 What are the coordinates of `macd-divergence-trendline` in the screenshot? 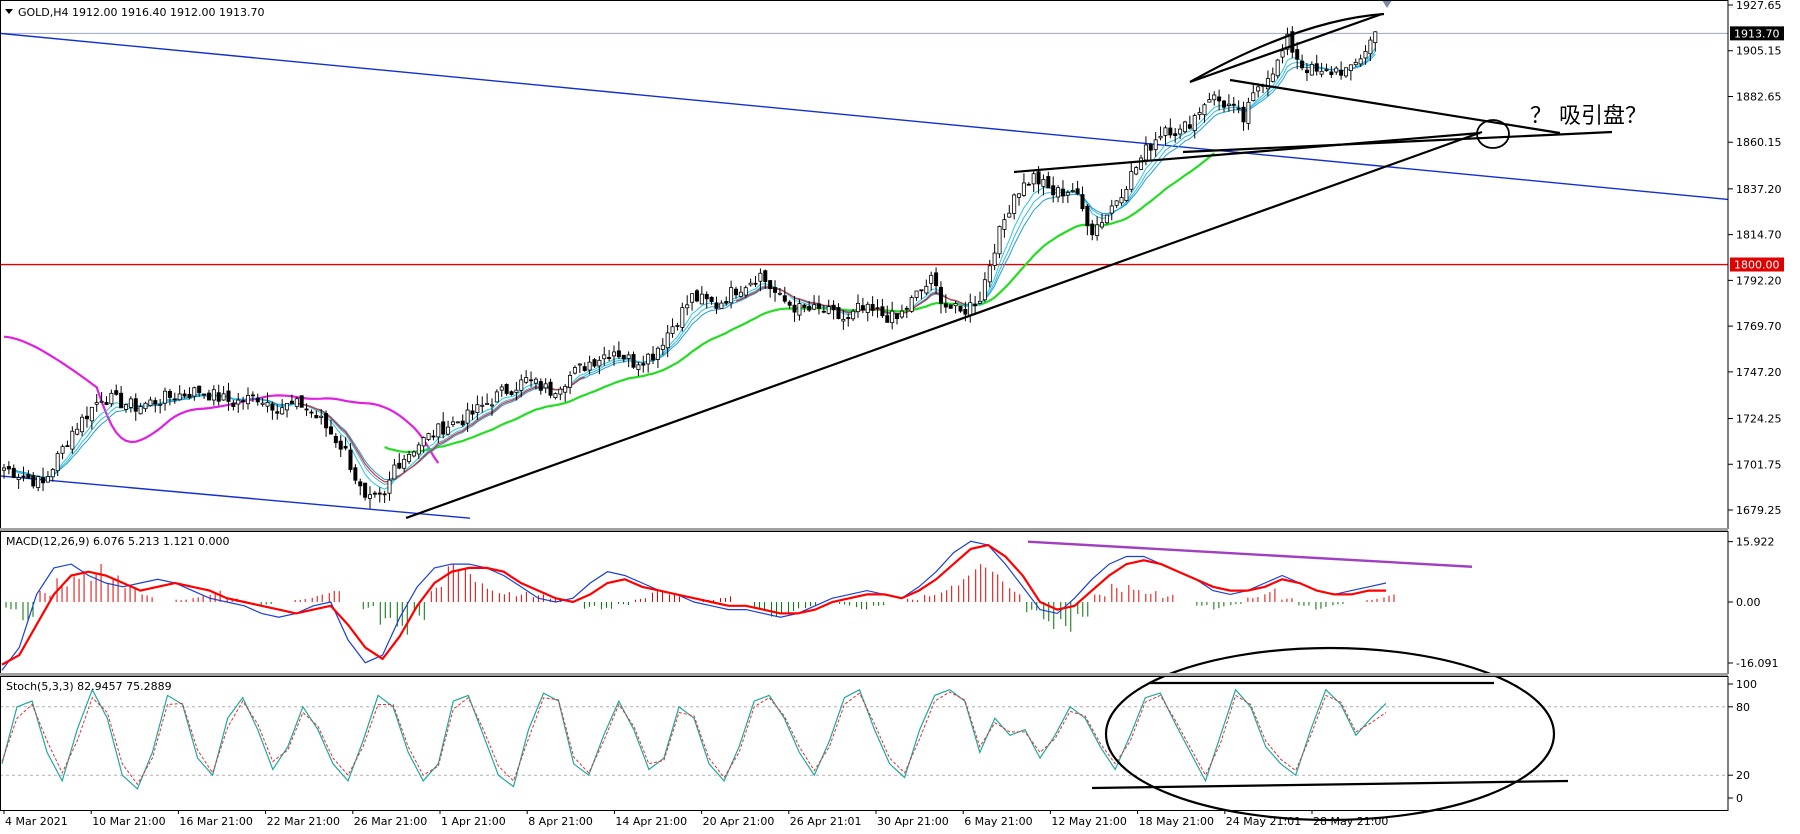 It's located at (1250, 554).